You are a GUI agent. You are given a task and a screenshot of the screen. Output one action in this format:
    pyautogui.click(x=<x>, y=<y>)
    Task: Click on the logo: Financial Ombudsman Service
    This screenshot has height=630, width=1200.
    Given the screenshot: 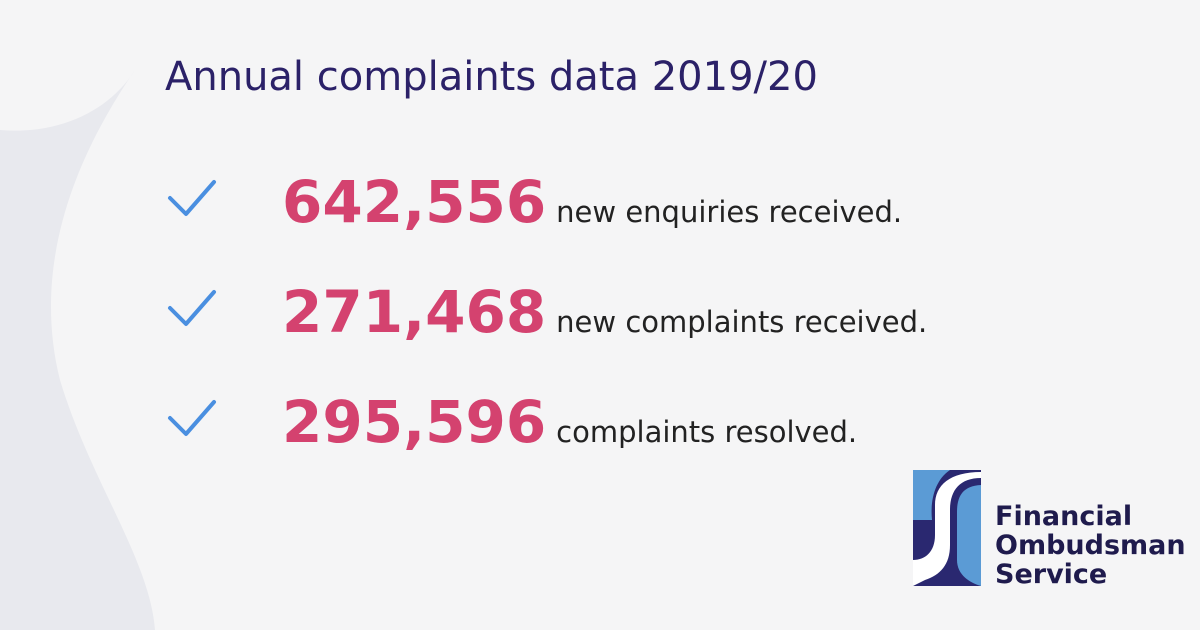 What is the action you would take?
    pyautogui.click(x=1049, y=530)
    